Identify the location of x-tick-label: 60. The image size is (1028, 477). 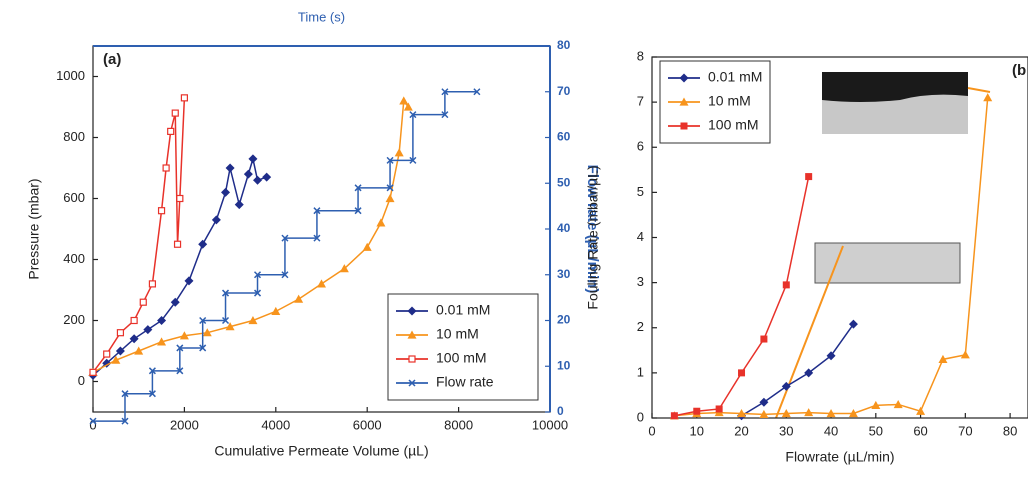
(920, 430).